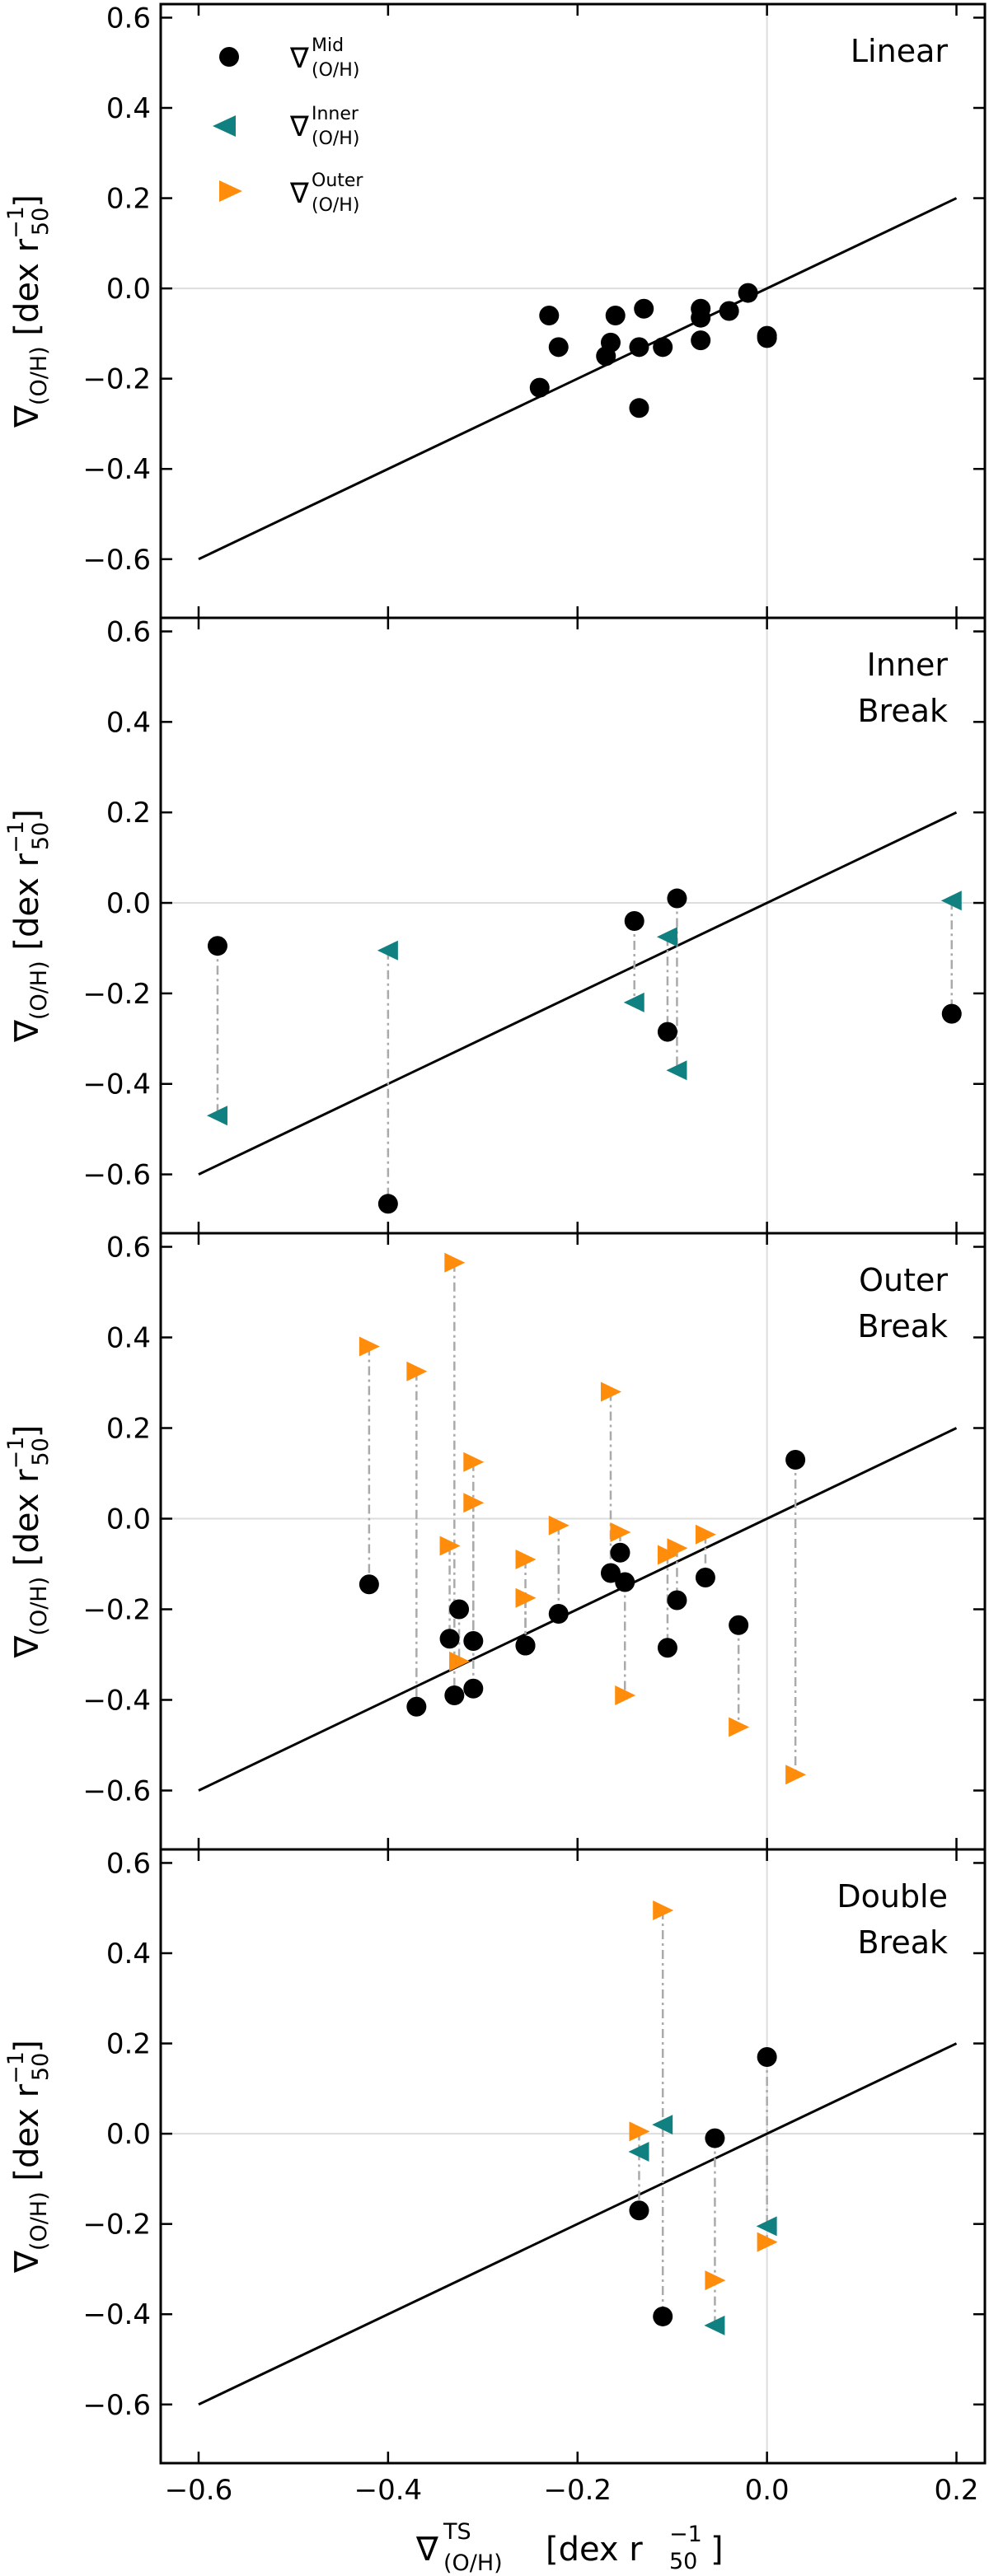  What do you see at coordinates (128, 1338) in the screenshot?
I see `y-tick-label: 0.4` at bounding box center [128, 1338].